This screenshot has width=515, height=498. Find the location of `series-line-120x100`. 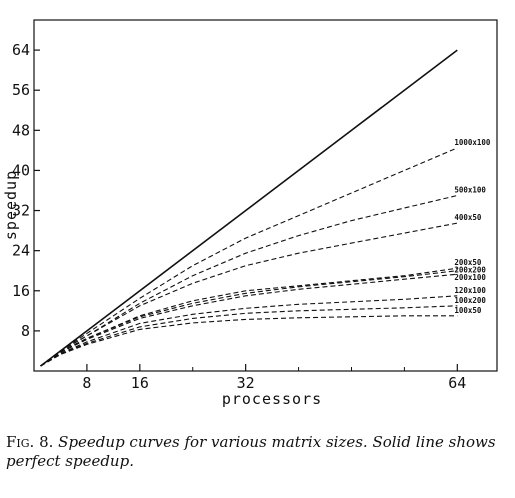

series-line-120x100 is located at coordinates (249, 331).